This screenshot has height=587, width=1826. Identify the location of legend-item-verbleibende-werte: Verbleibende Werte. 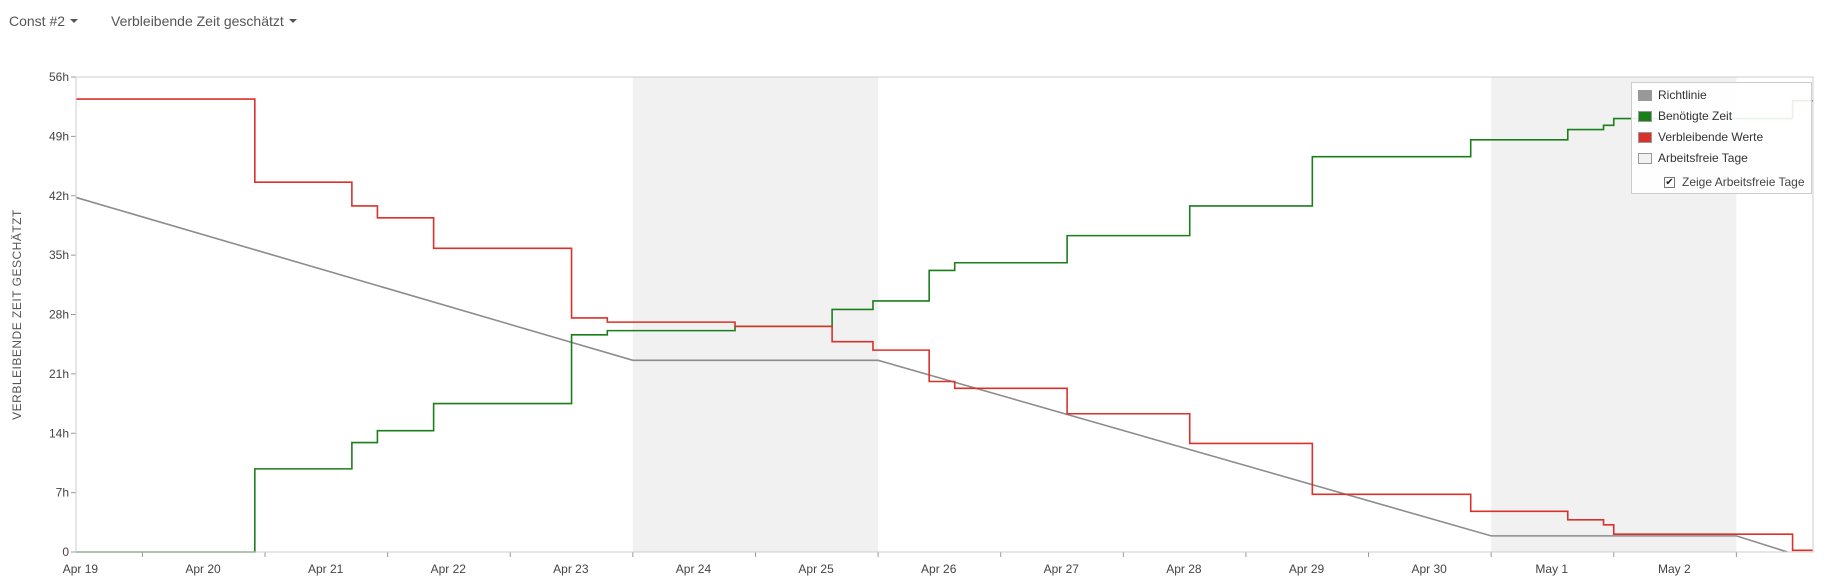
(1700, 137).